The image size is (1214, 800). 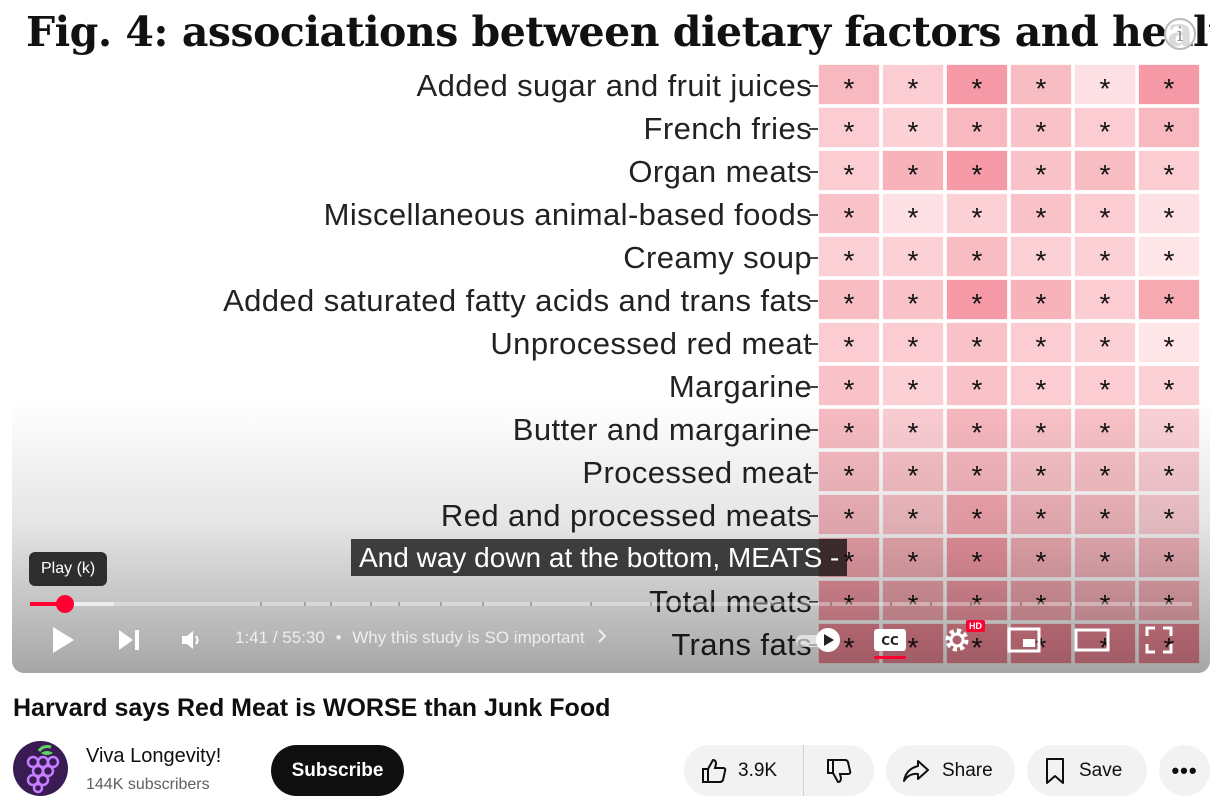 I want to click on heatmap-row: Processed meat * * * * * *, so click(x=611, y=472).